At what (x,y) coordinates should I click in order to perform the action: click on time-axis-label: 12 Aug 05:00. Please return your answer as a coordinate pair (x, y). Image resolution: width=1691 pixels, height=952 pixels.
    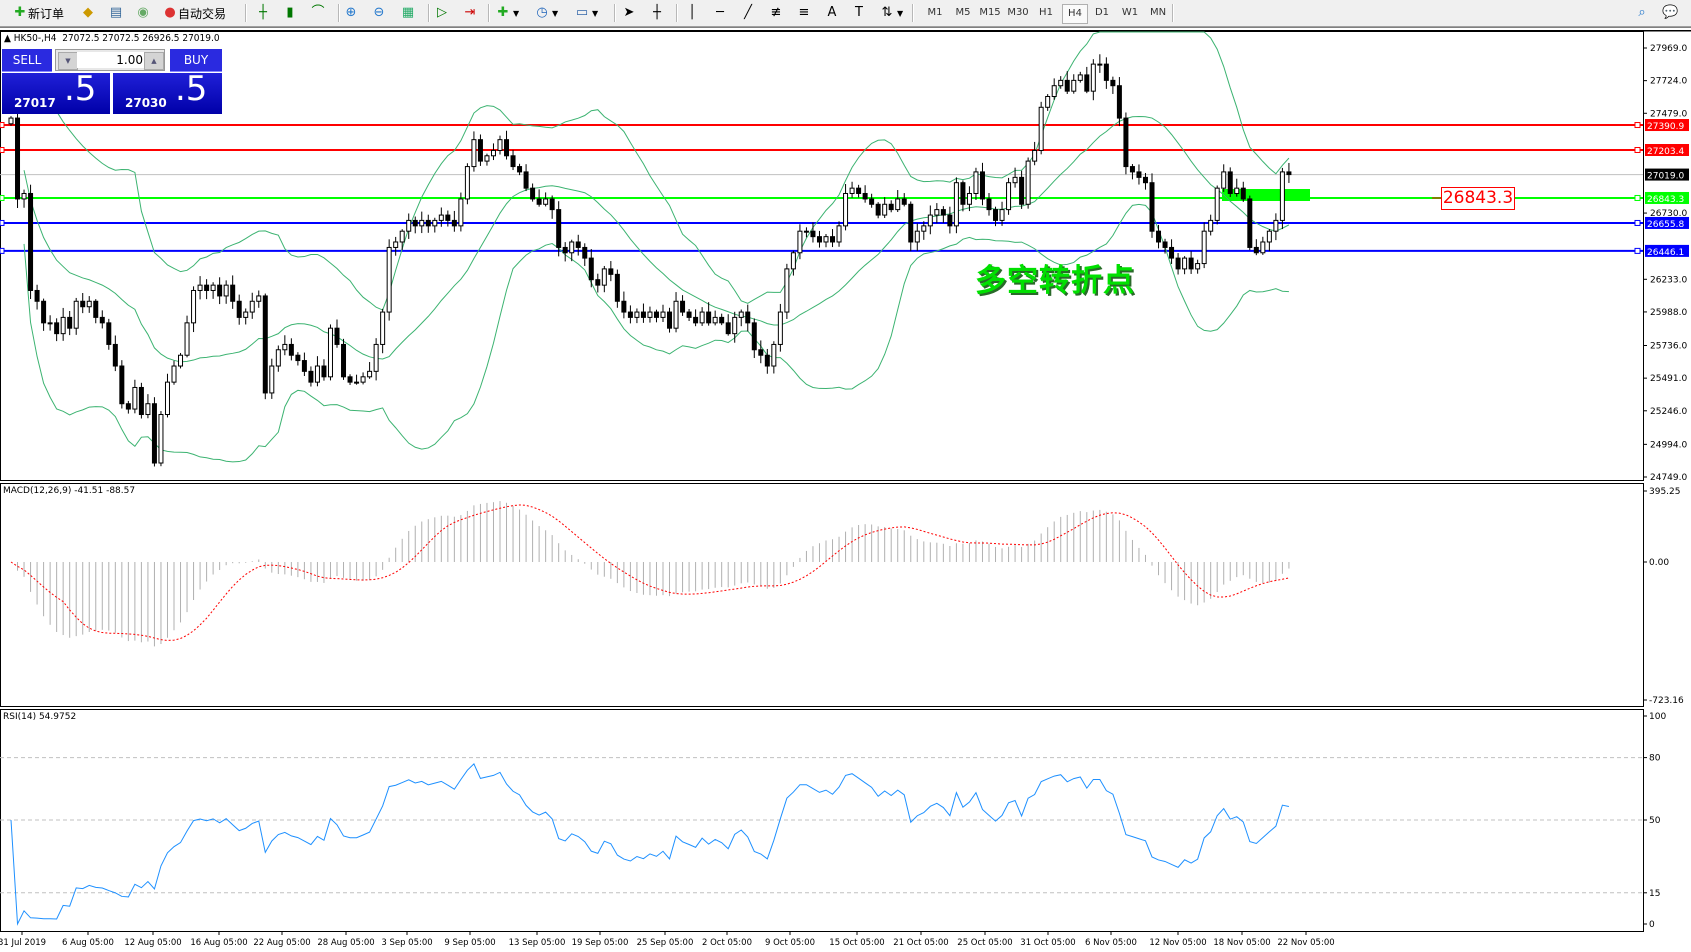
    Looking at the image, I should click on (152, 943).